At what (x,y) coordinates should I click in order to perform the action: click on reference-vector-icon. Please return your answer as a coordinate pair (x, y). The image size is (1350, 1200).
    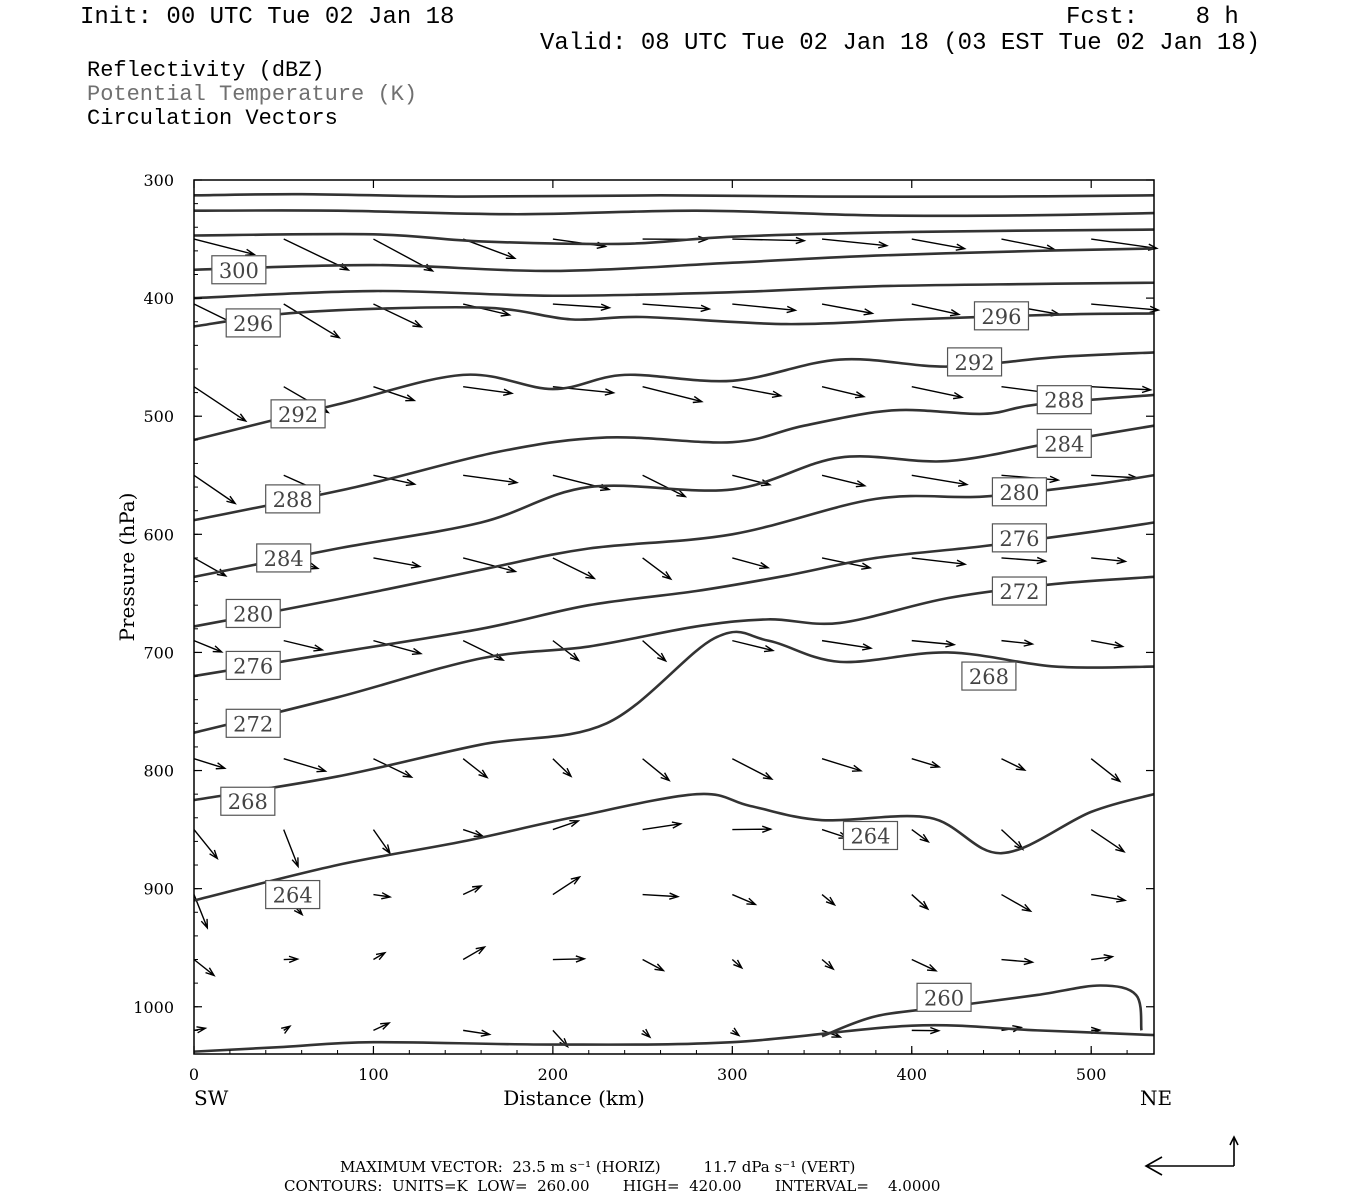
    Looking at the image, I should click on (1191, 1155).